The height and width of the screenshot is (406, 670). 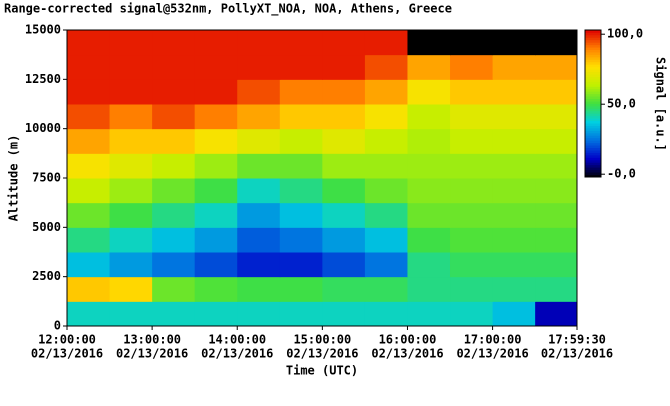 What do you see at coordinates (152, 340) in the screenshot?
I see `x-tick-label: 13:00:00` at bounding box center [152, 340].